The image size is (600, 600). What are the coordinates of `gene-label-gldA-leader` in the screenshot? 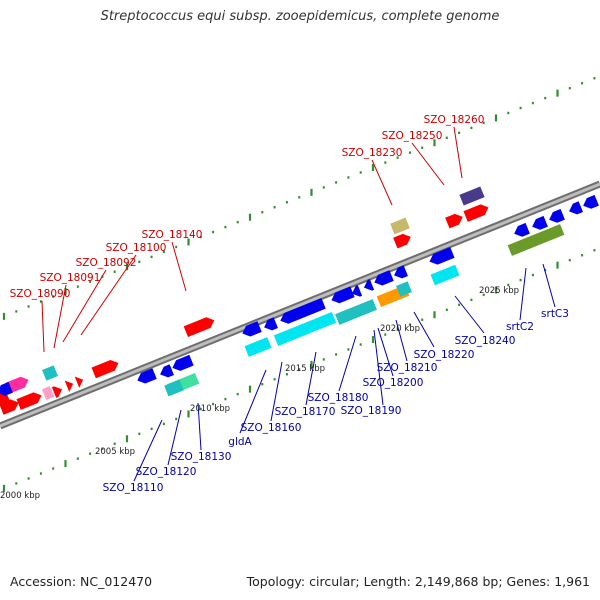 It's located at (253, 401).